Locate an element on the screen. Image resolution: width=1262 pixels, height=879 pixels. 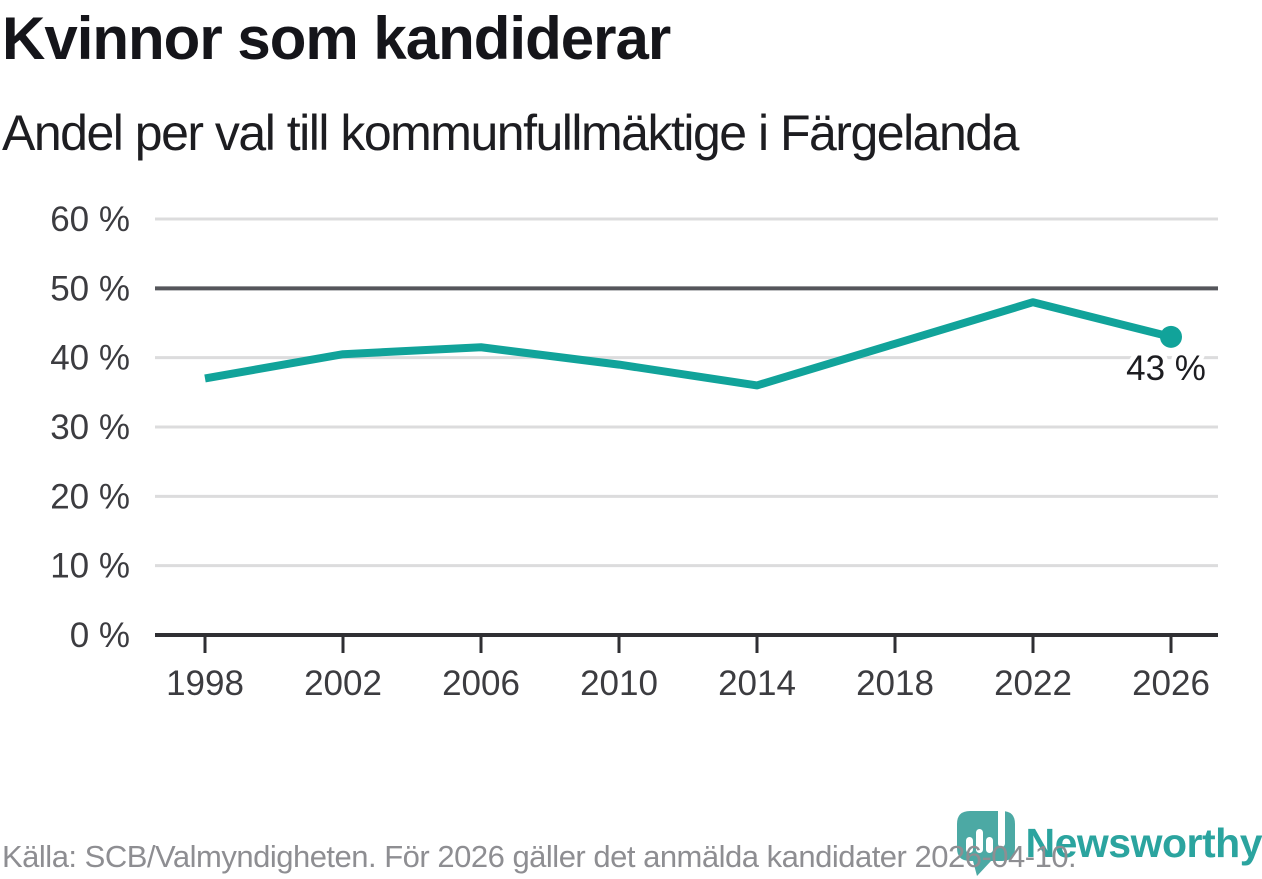
newsworthy-logo: Newsworthy is located at coordinates (1108, 842).